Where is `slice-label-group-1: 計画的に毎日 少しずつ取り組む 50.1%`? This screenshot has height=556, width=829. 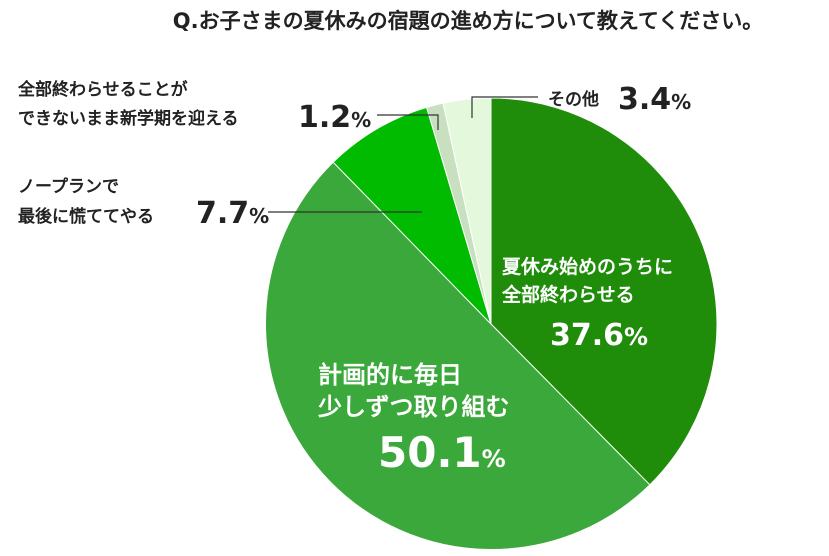 slice-label-group-1: 計画的に毎日 少しずつ取り組む 50.1% is located at coordinates (413, 419).